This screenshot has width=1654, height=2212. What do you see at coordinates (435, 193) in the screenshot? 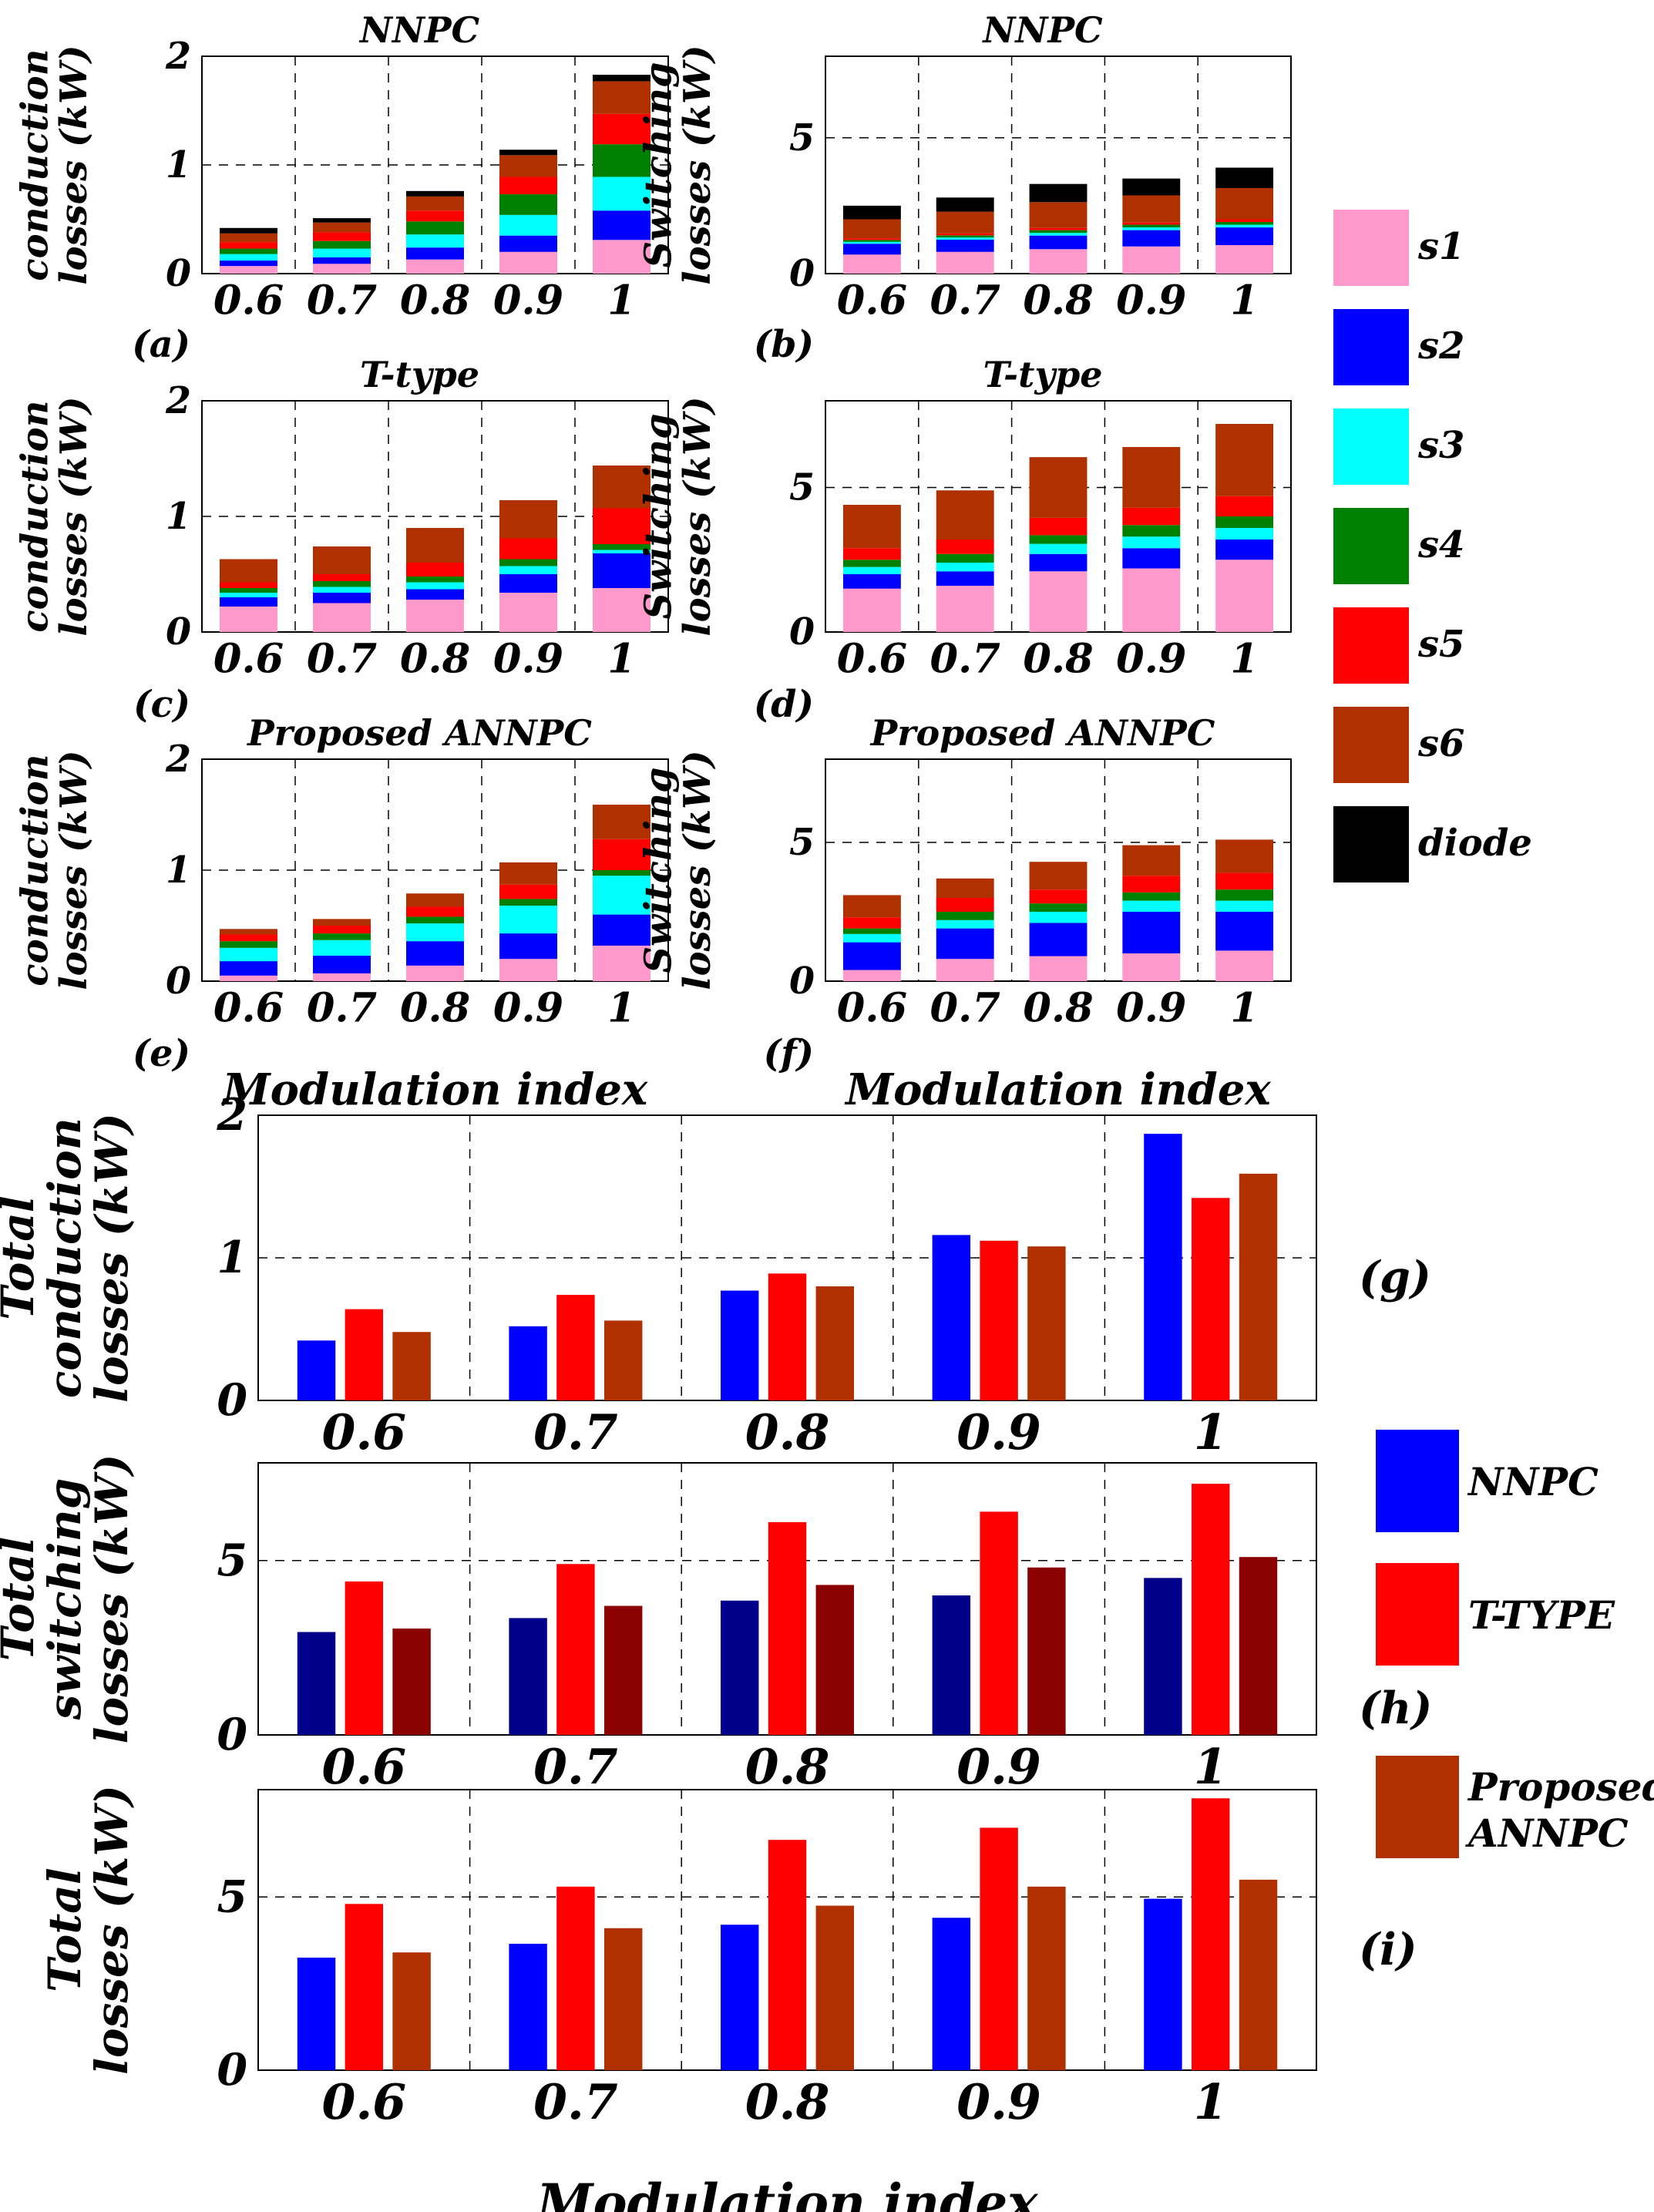
I see `bar-diode-0.8` at bounding box center [435, 193].